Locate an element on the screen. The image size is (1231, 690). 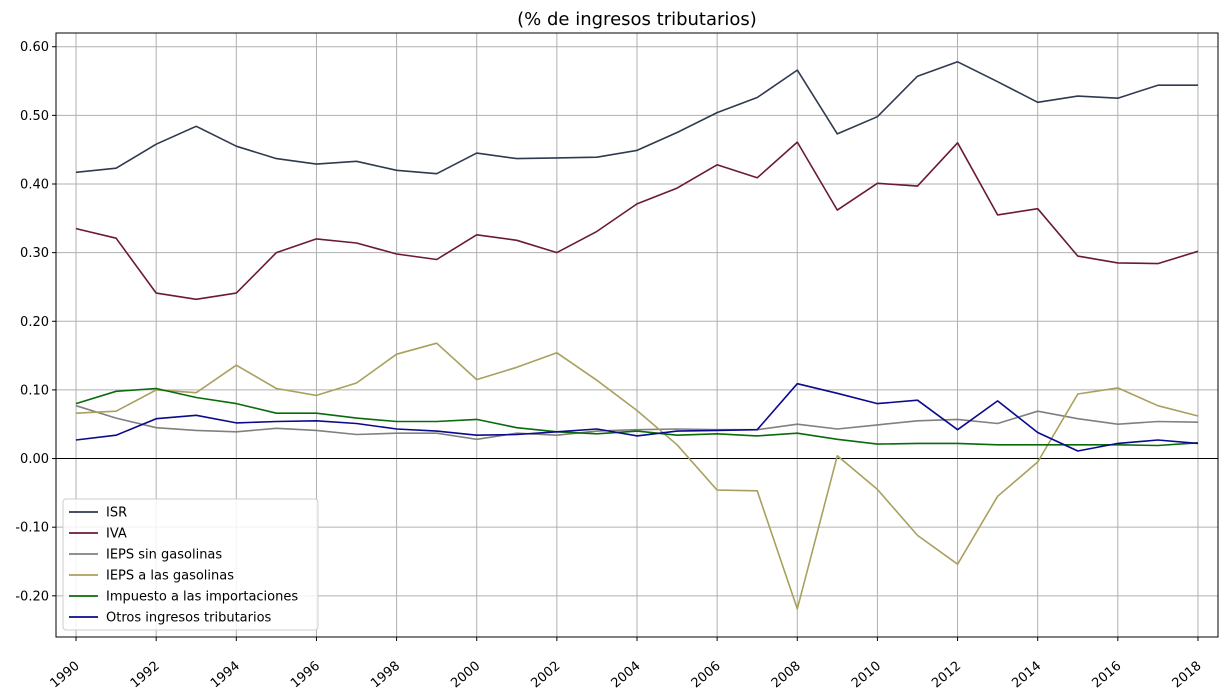
x-tick-label: 2000 is located at coordinates (465, 674).